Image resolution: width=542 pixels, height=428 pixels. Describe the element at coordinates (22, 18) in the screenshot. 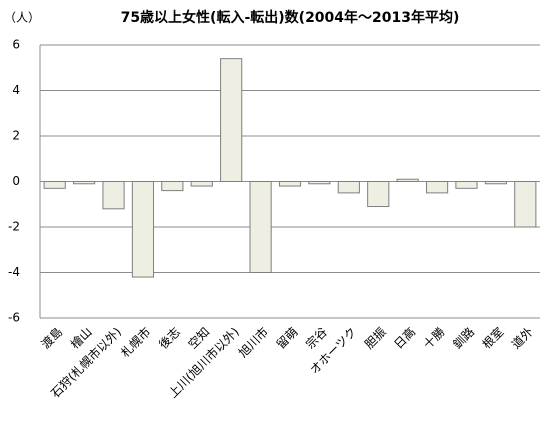

I see `y-axis-label: （人）` at that location.